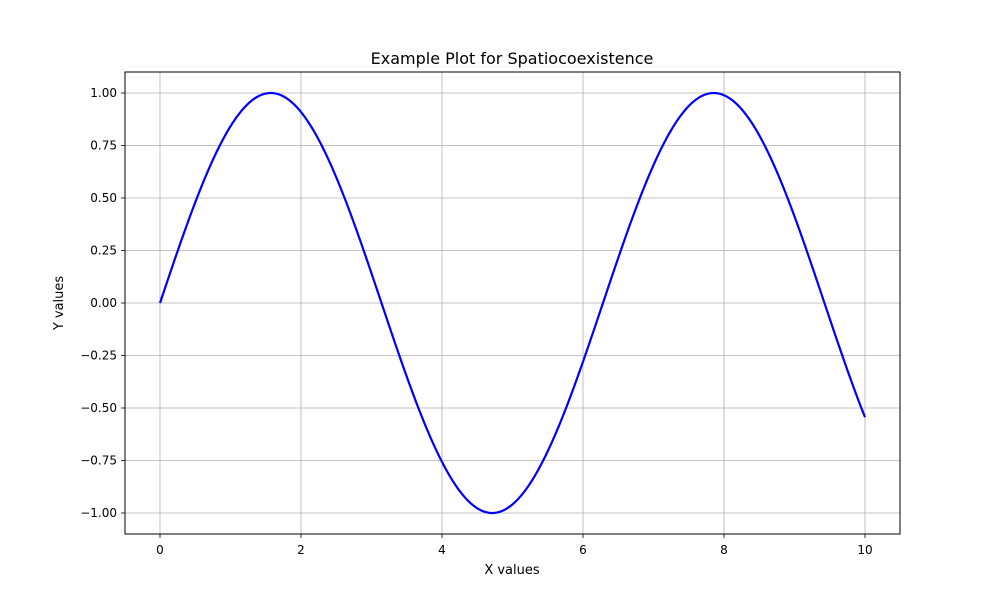  What do you see at coordinates (59, 304) in the screenshot?
I see `y-axis-label: Y values` at bounding box center [59, 304].